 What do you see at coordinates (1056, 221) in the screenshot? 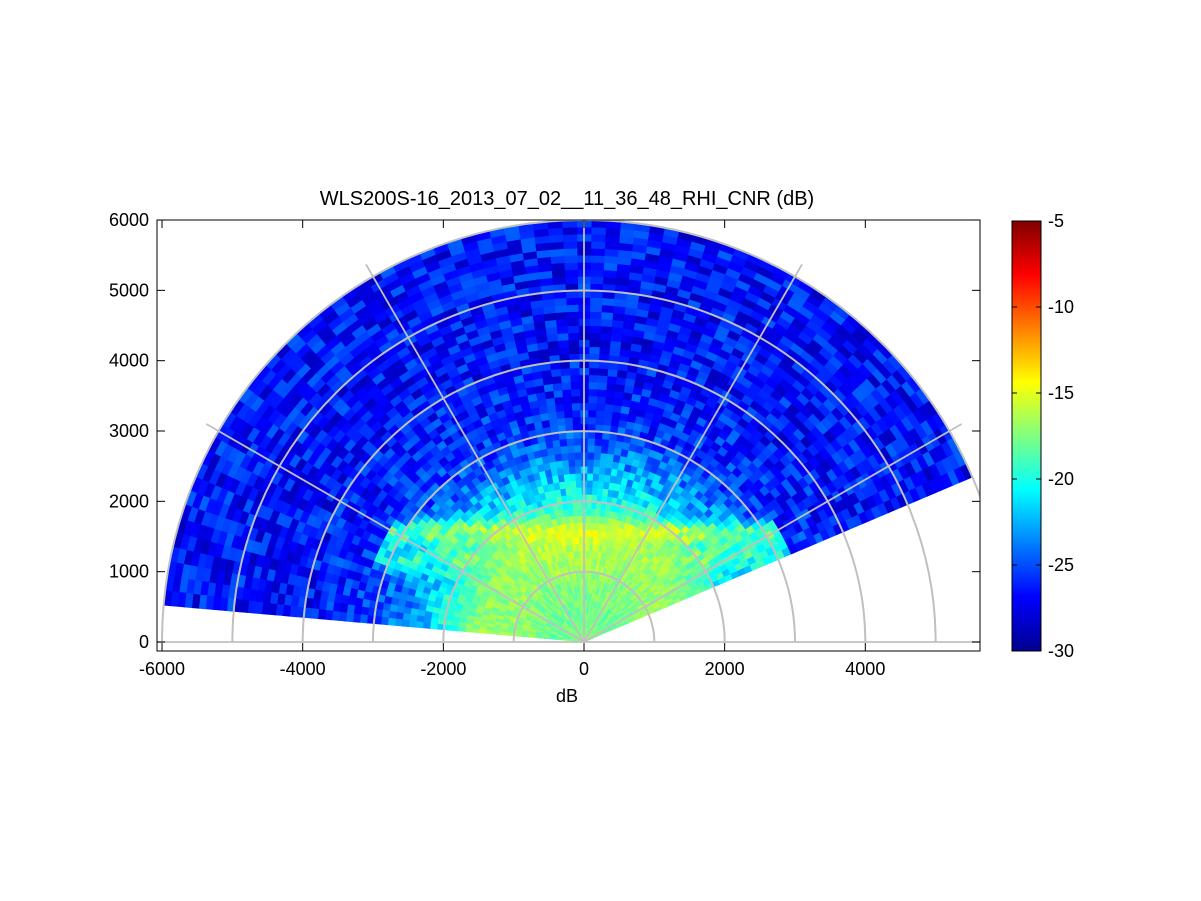
I see `colorbar-tick-label: -5` at bounding box center [1056, 221].